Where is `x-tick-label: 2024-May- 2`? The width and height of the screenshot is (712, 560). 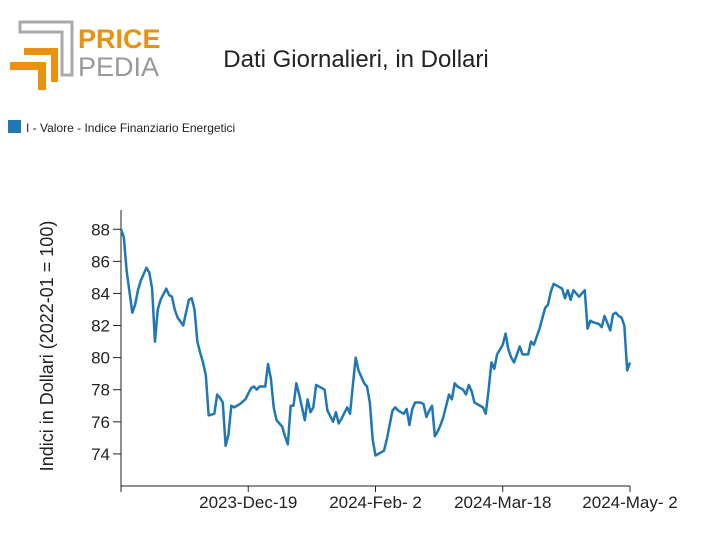
x-tick-label: 2024-May- 2 is located at coordinates (629, 502).